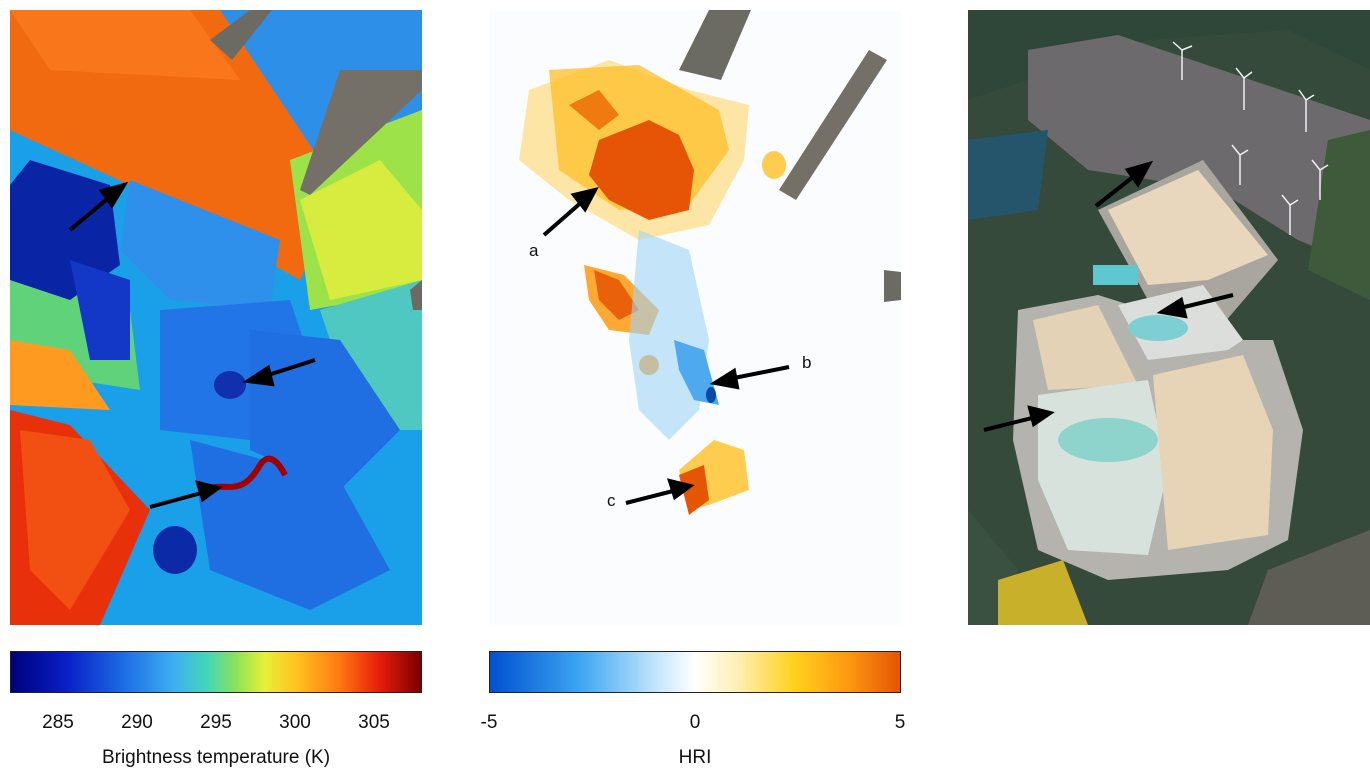 The width and height of the screenshot is (1370, 770). I want to click on annotation-b: b, so click(807, 362).